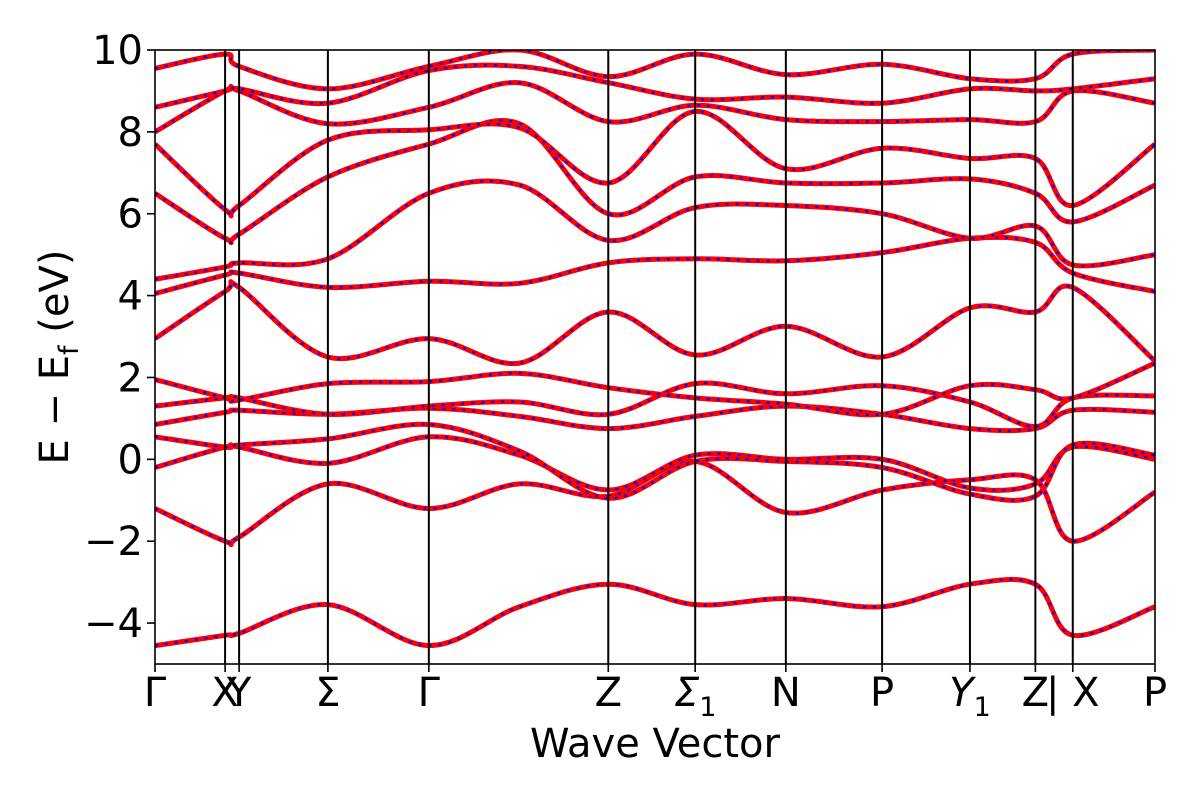  What do you see at coordinates (130, 297) in the screenshot?
I see `y-tick-label: 4` at bounding box center [130, 297].